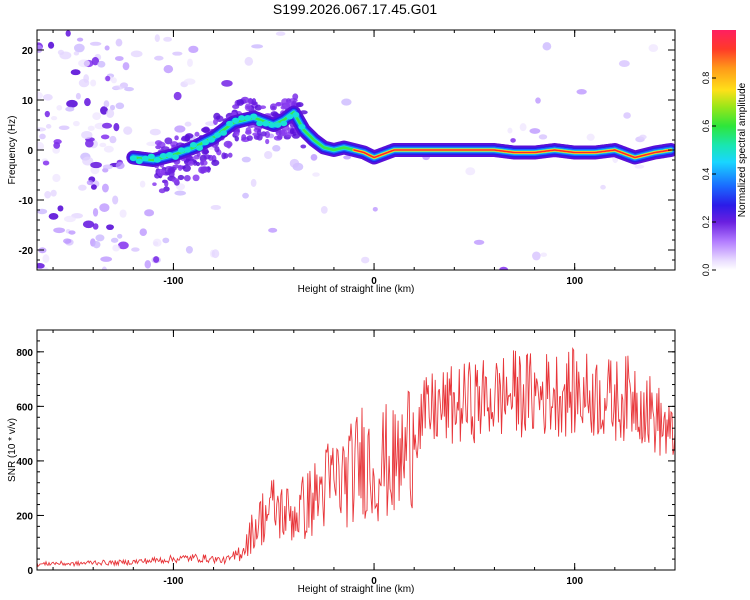  Describe the element at coordinates (28, 51) in the screenshot. I see `spectrogram-ytick-label: 20` at that location.